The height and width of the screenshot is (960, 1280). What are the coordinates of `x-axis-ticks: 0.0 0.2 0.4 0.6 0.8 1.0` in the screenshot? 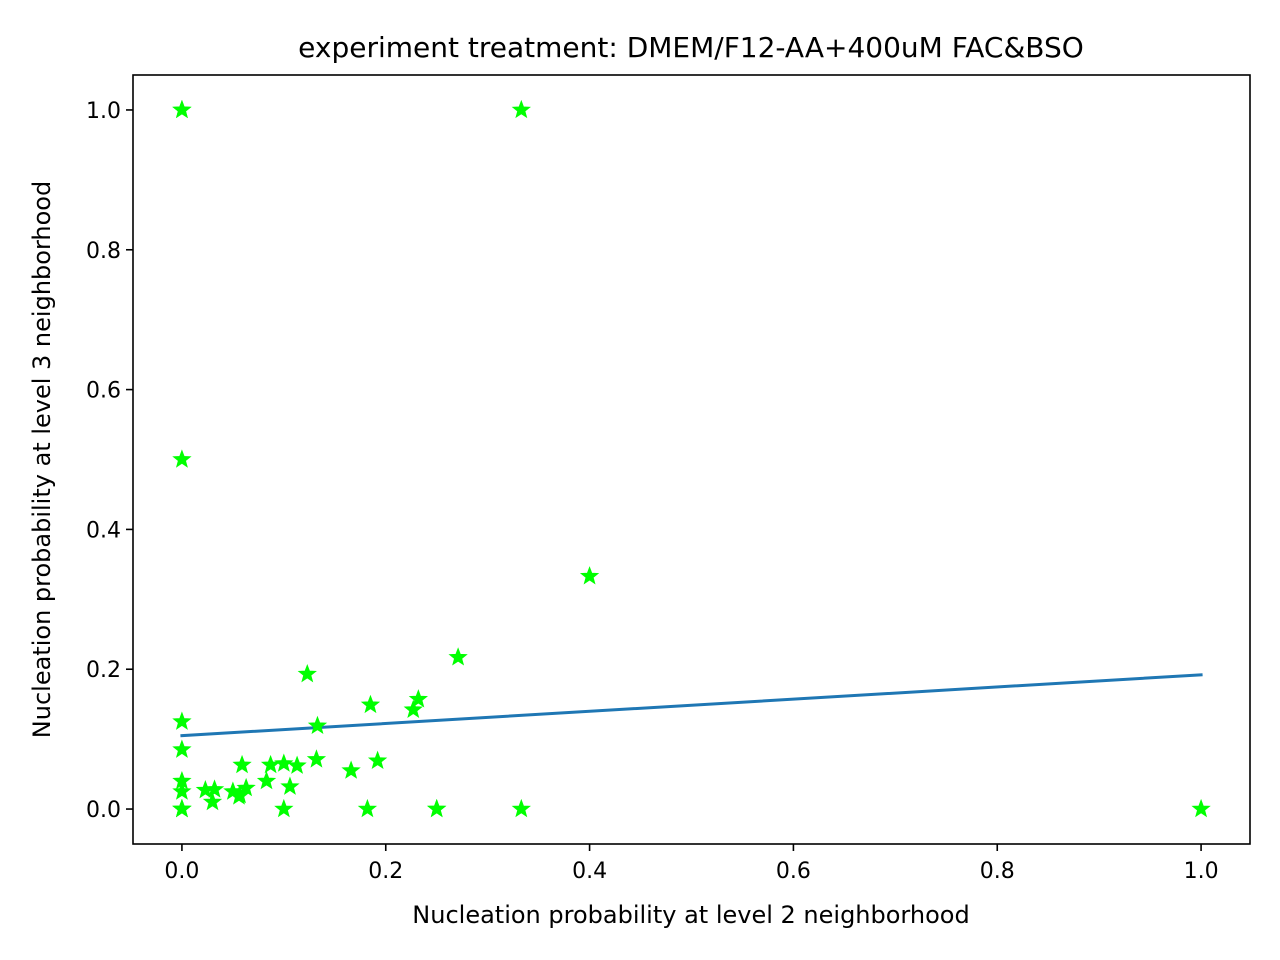 It's located at (691, 864).